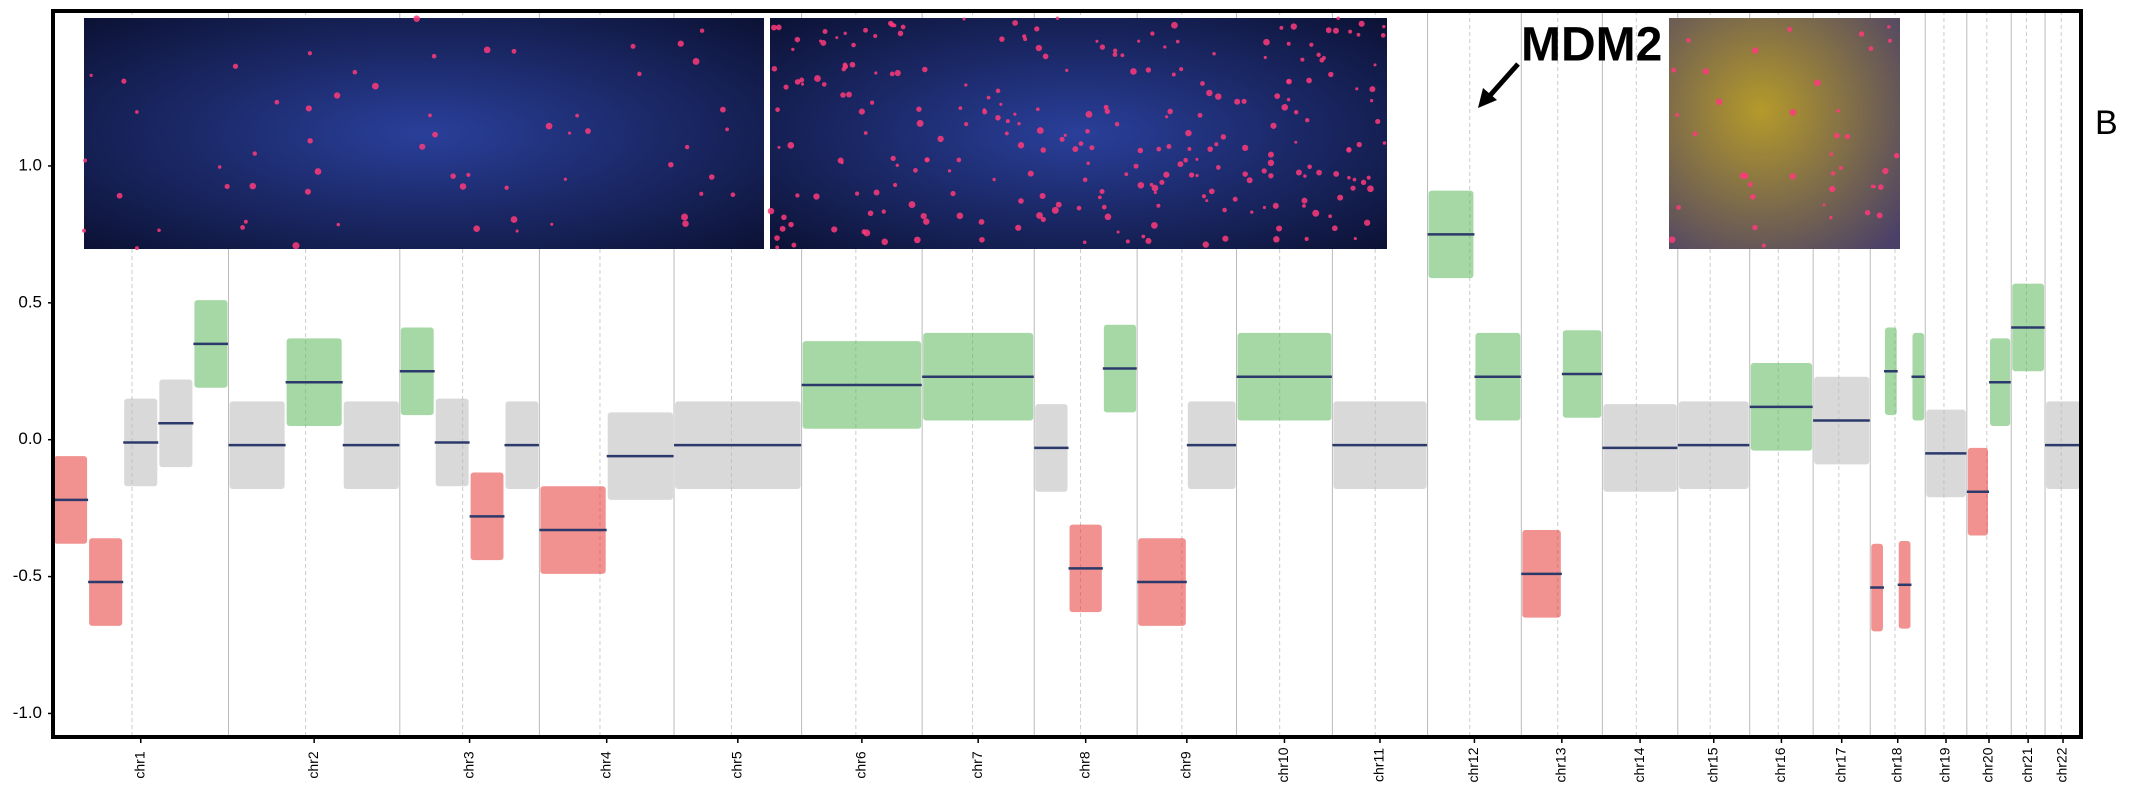 This screenshot has width=2143, height=792. I want to click on x-tick-label: chr1, so click(139, 764).